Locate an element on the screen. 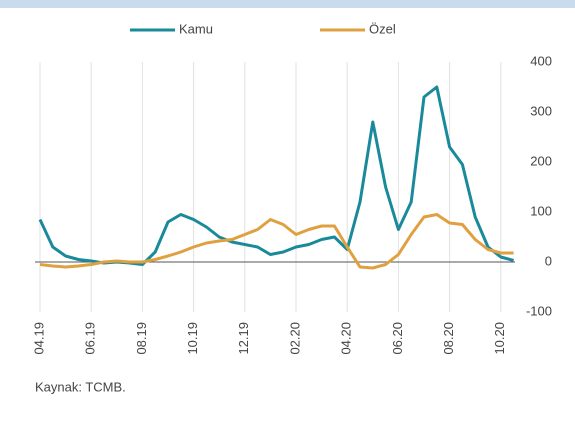 The width and height of the screenshot is (575, 421). y-tick-label: 300 is located at coordinates (541, 110).